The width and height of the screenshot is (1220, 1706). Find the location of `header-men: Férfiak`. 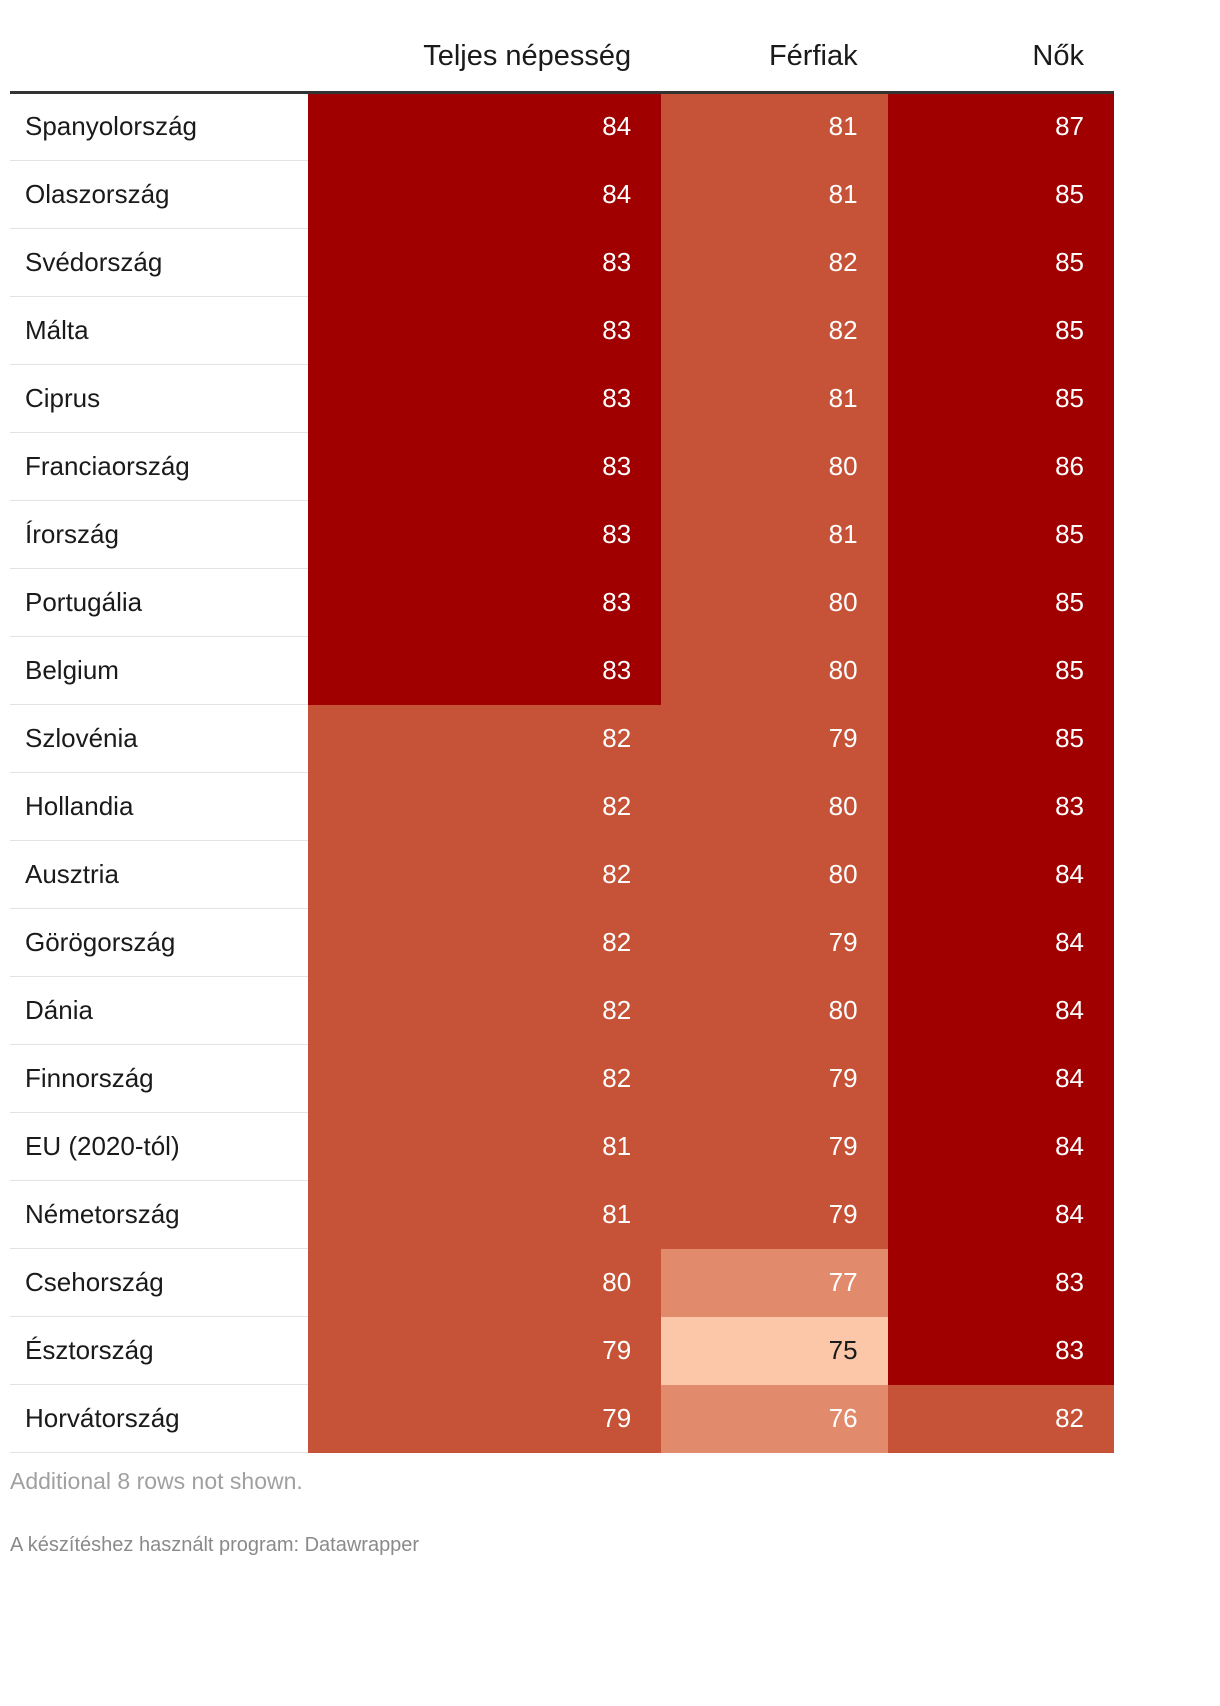

header-men: Férfiak is located at coordinates (774, 47).